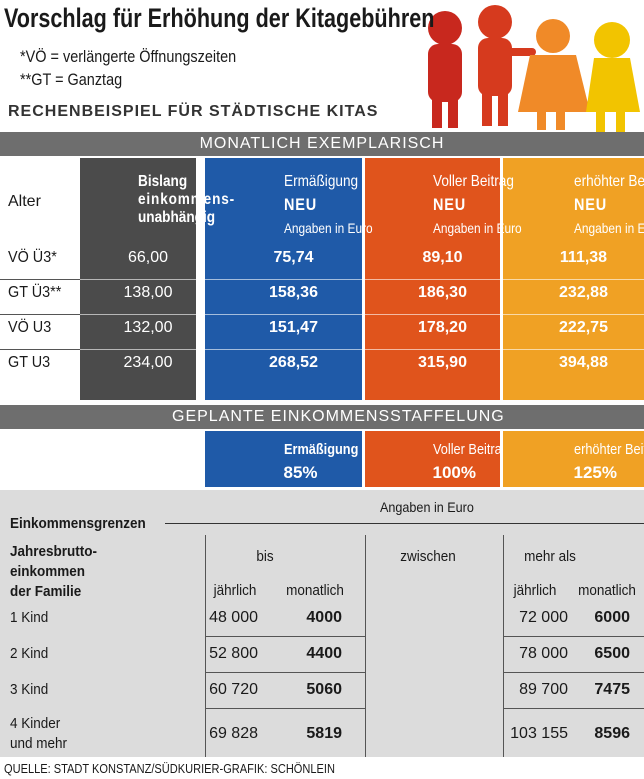  Describe the element at coordinates (78, 523) in the screenshot. I see `income-title: Einkommensgrenzen` at that location.